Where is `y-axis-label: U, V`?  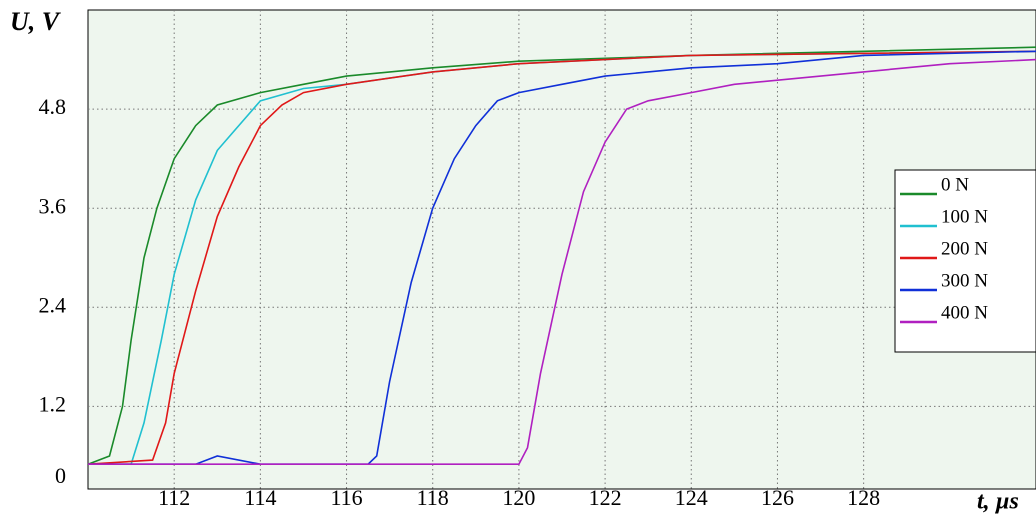 y-axis-label: U, V is located at coordinates (36, 21).